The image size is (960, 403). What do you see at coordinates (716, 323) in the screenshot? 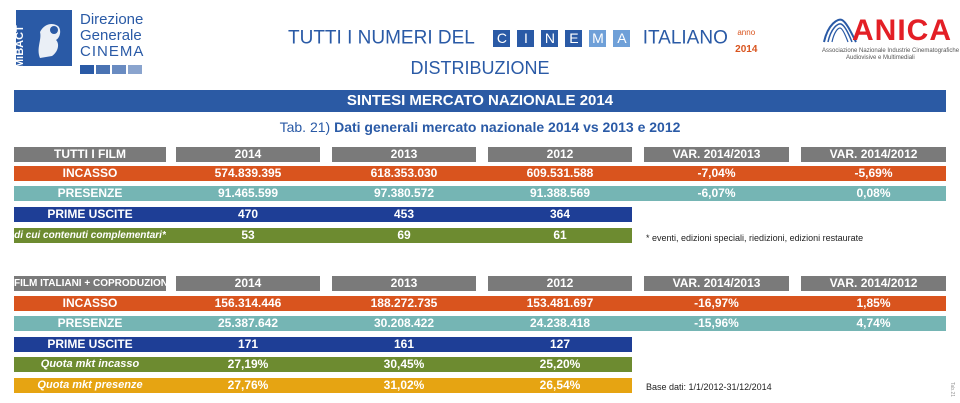
I see `cell-value: -15,96%` at bounding box center [716, 323].